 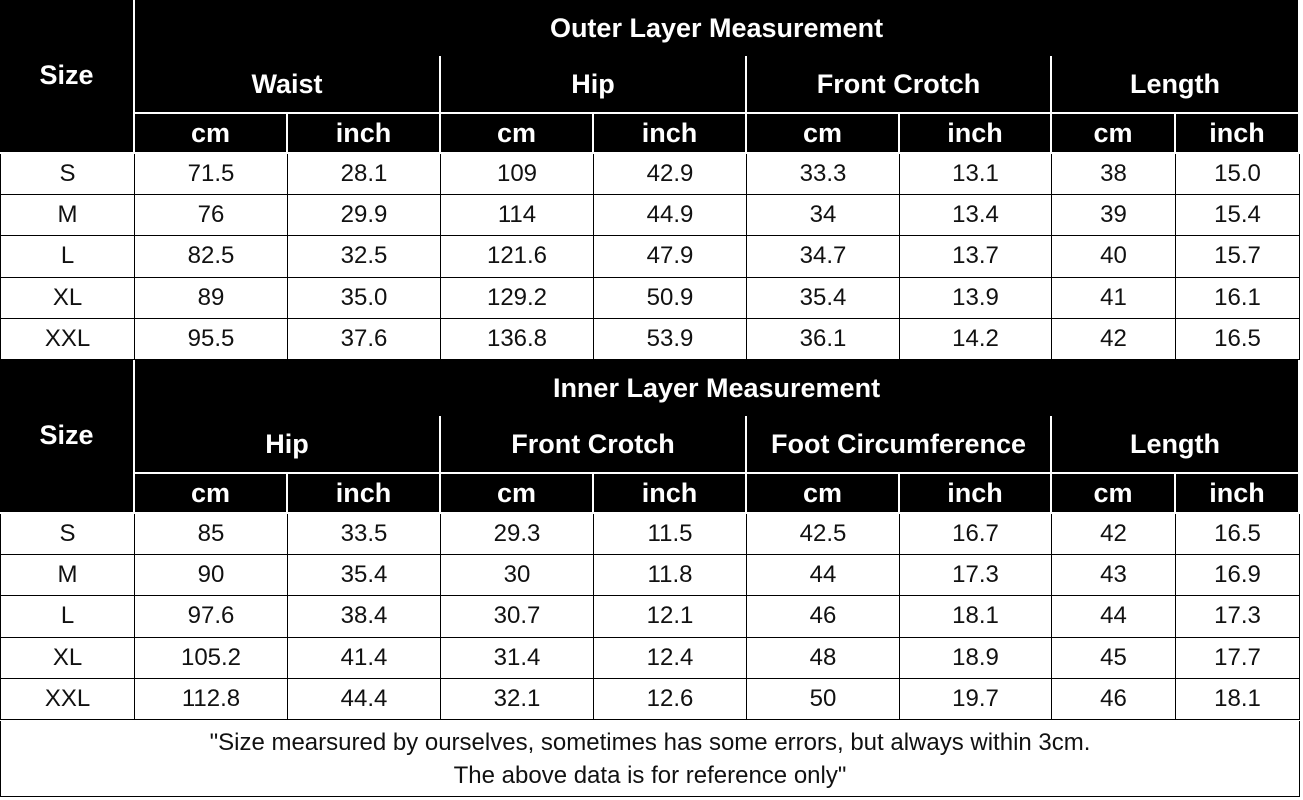 I want to click on value-cell: 13.9, so click(x=976, y=298).